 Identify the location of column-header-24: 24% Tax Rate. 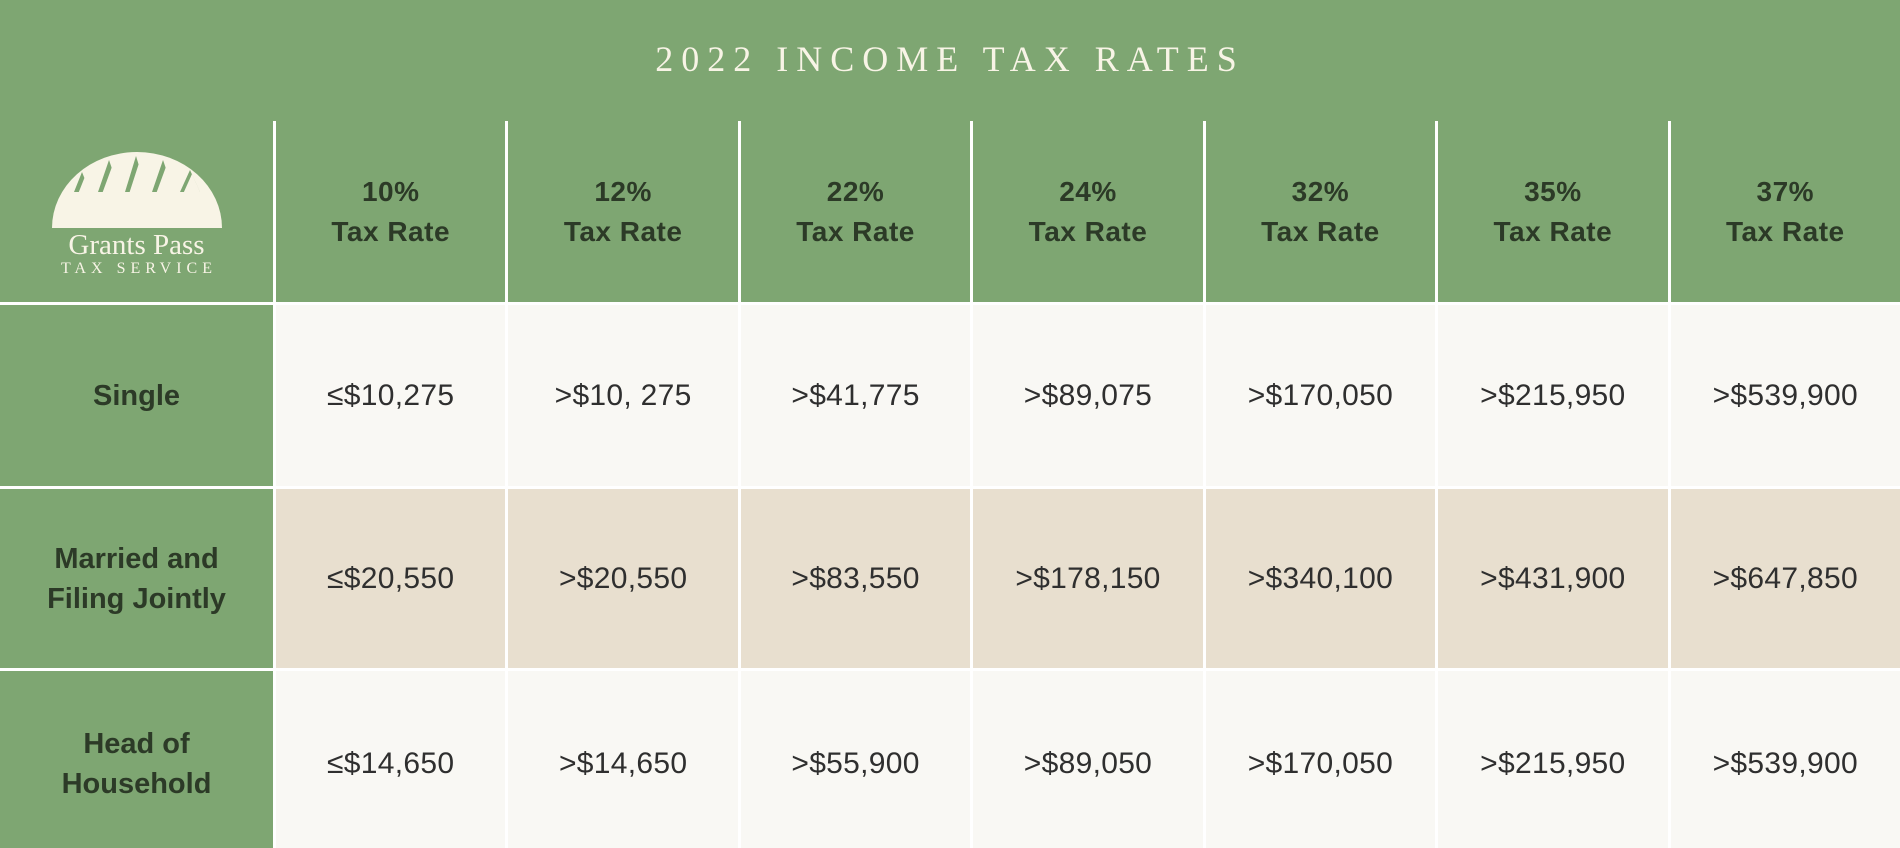
(1088, 211).